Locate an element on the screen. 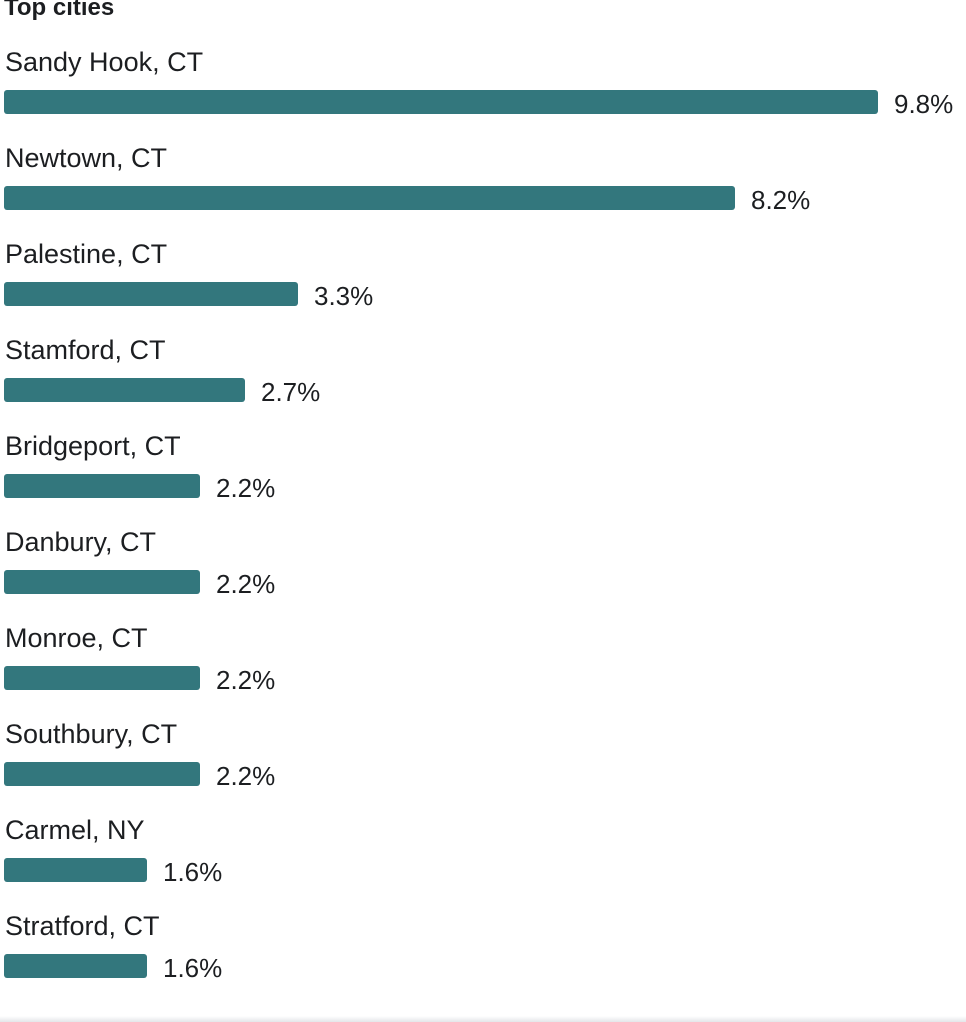  city-label: Monroe, CT is located at coordinates (76, 638).